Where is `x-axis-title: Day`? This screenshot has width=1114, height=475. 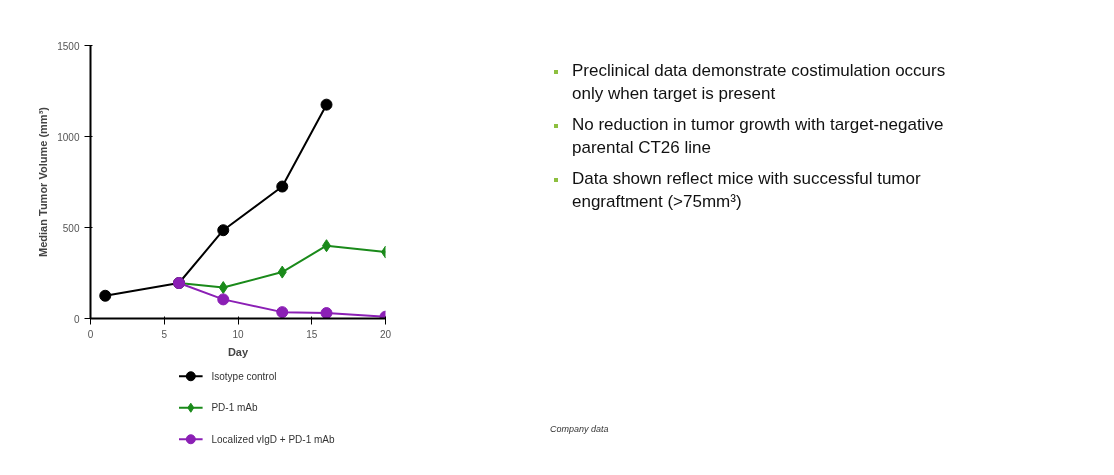
x-axis-title: Day is located at coordinates (238, 351).